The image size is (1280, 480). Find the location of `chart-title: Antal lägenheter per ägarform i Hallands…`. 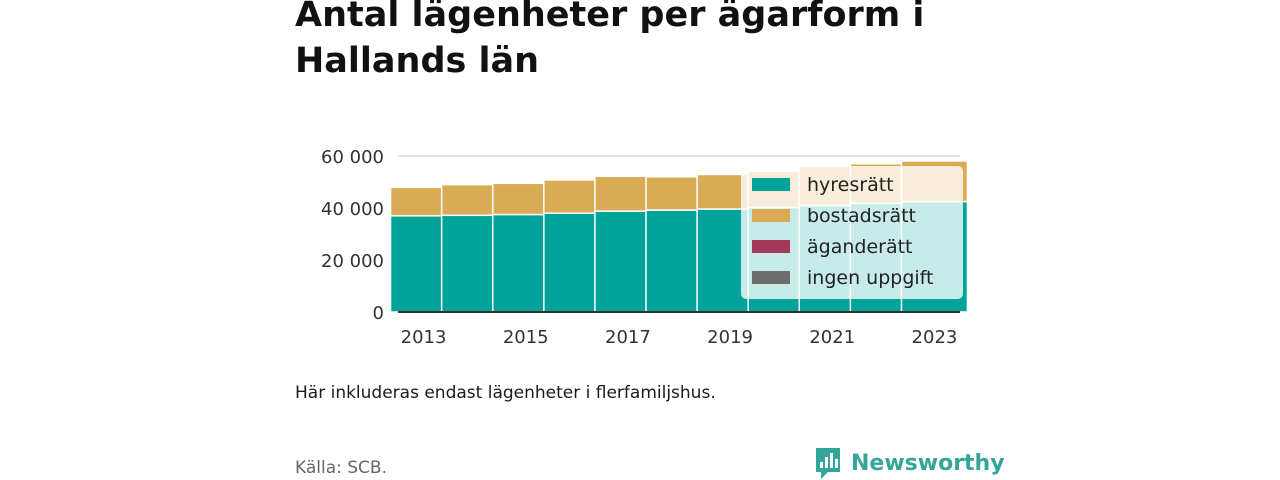

chart-title: Antal lägenheter per ägarform i Hallands… is located at coordinates (610, 40).